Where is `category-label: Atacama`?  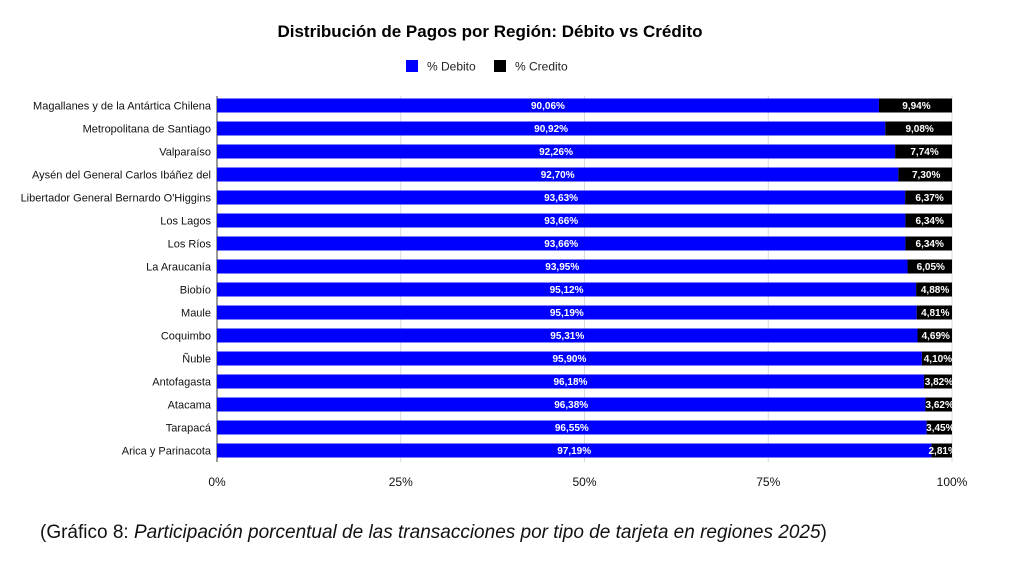 category-label: Atacama is located at coordinates (190, 406).